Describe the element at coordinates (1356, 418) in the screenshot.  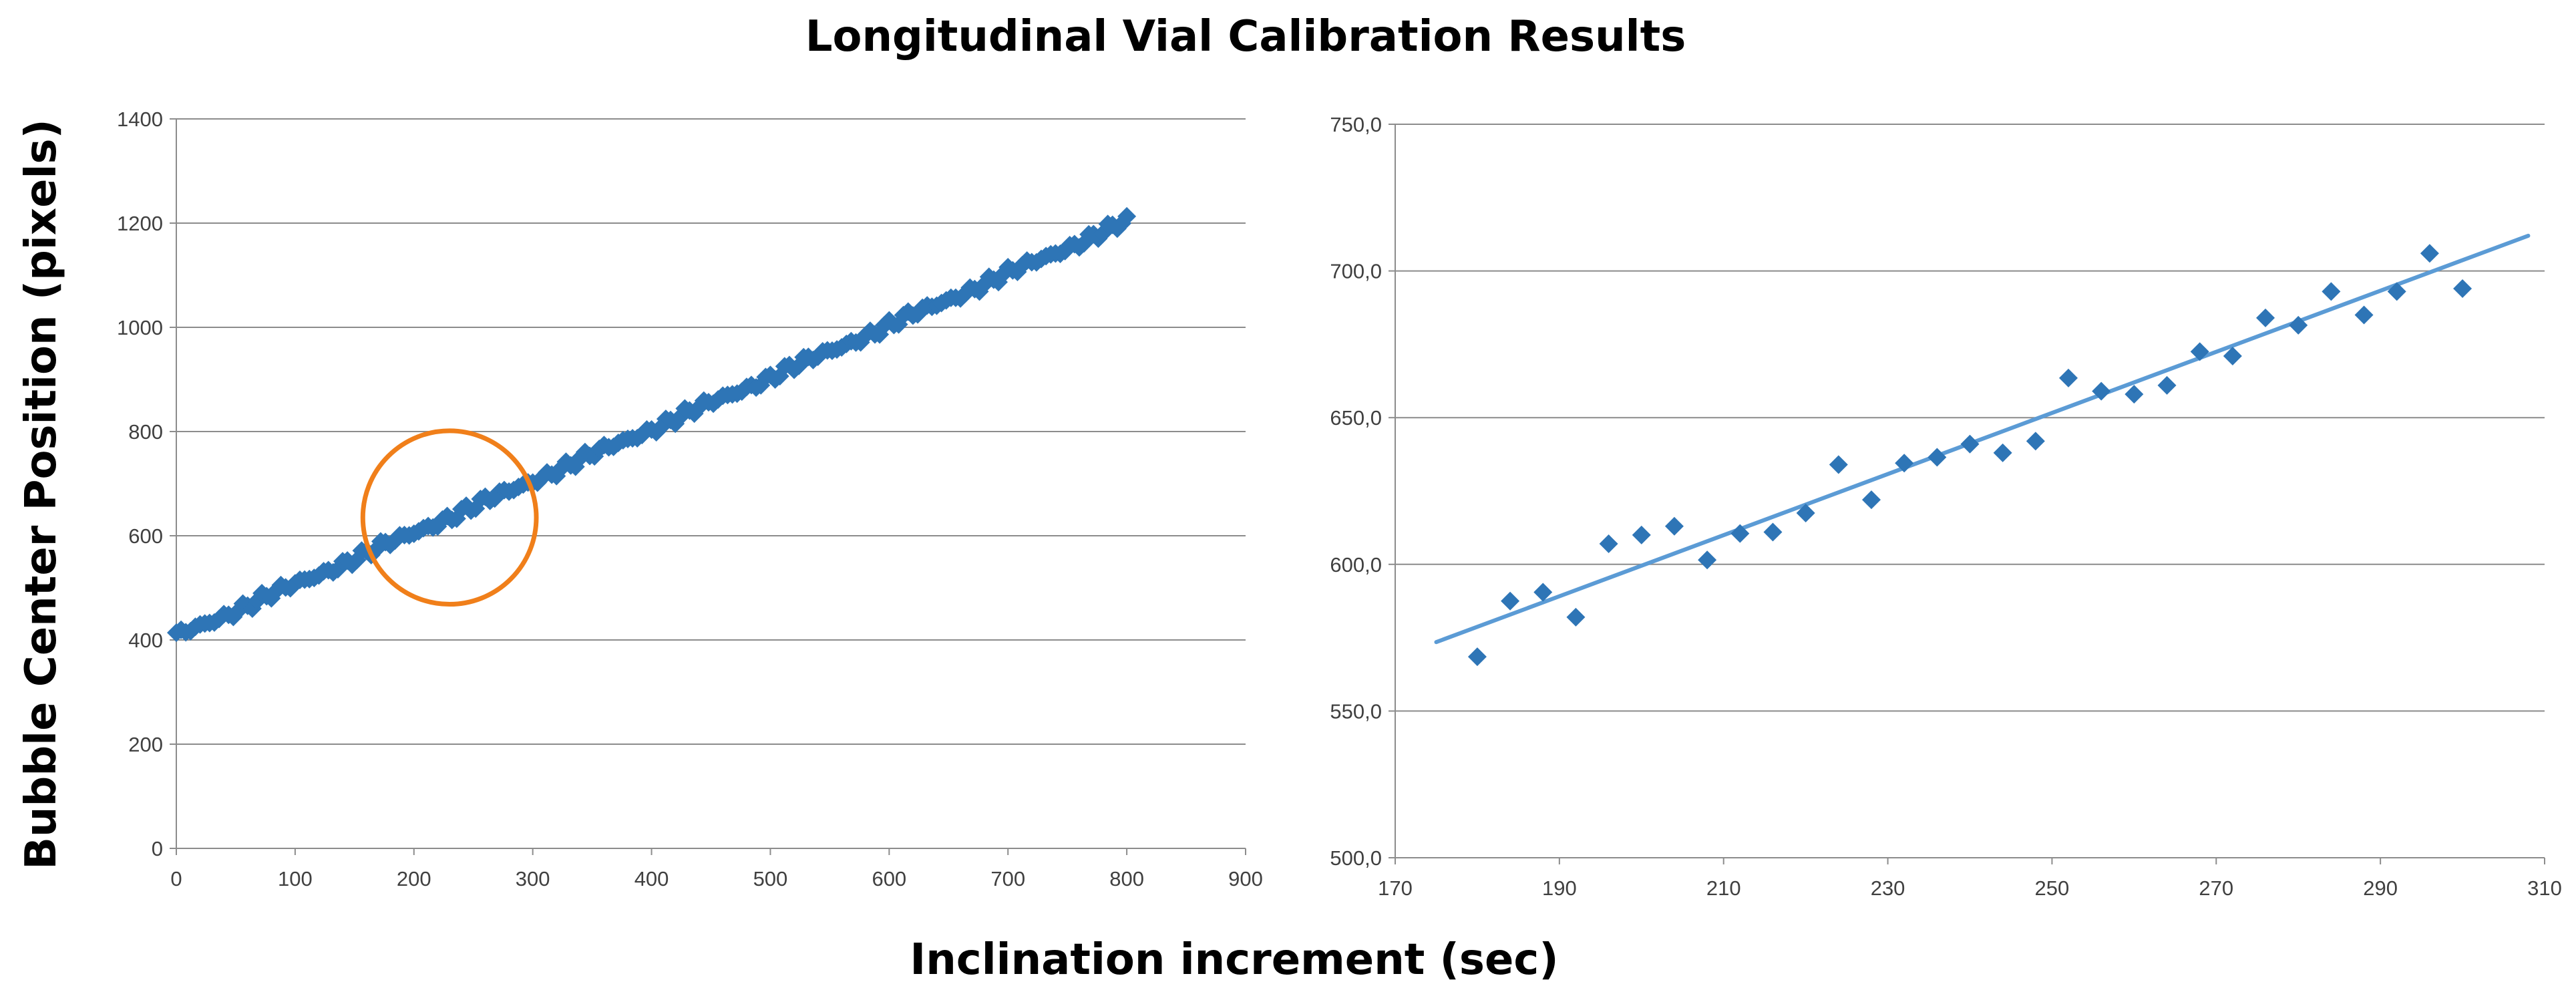
I see `right-chart-y-tick-label: 650,0` at that location.